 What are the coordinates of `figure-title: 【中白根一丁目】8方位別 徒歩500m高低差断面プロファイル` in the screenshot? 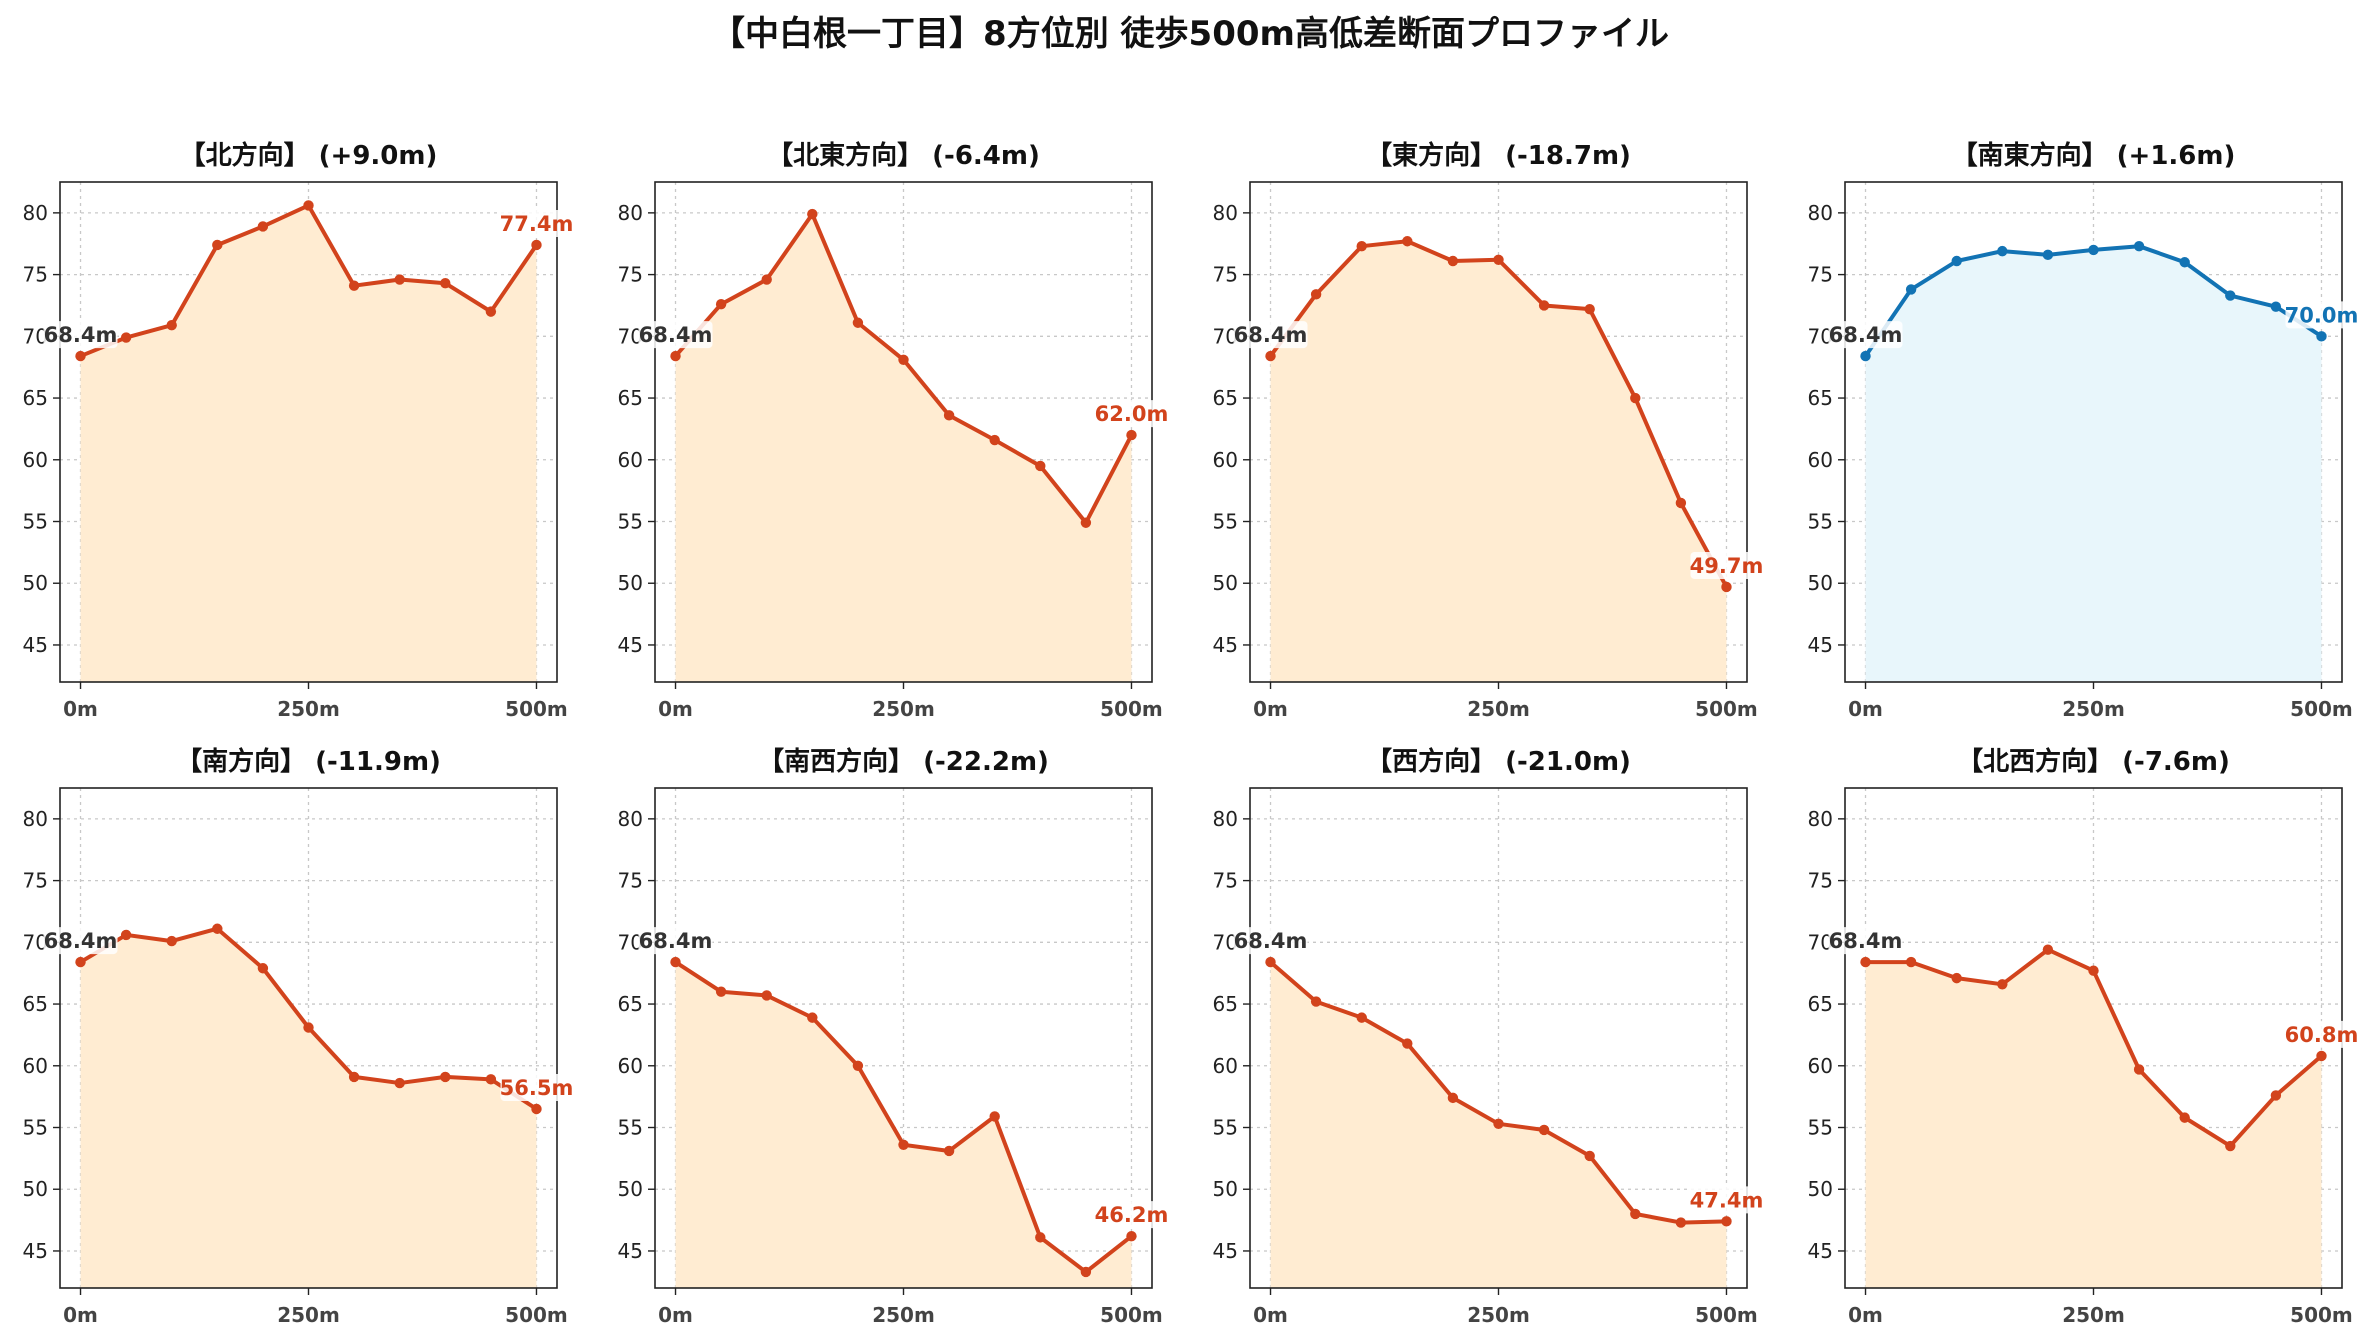 It's located at (1190, 34).